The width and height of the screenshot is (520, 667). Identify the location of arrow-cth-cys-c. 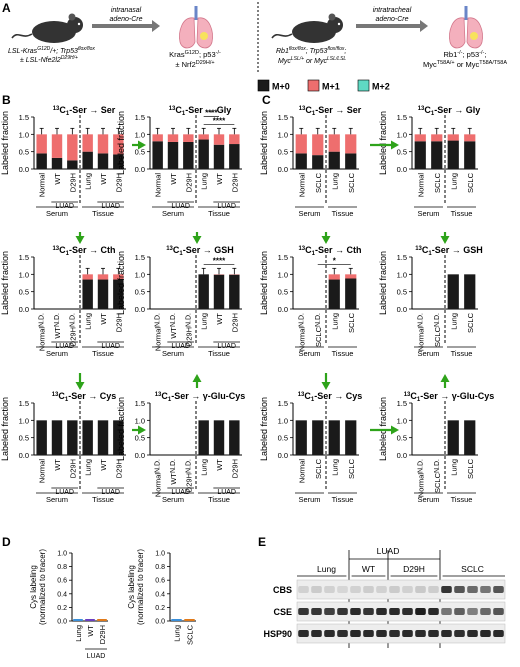
(326, 381).